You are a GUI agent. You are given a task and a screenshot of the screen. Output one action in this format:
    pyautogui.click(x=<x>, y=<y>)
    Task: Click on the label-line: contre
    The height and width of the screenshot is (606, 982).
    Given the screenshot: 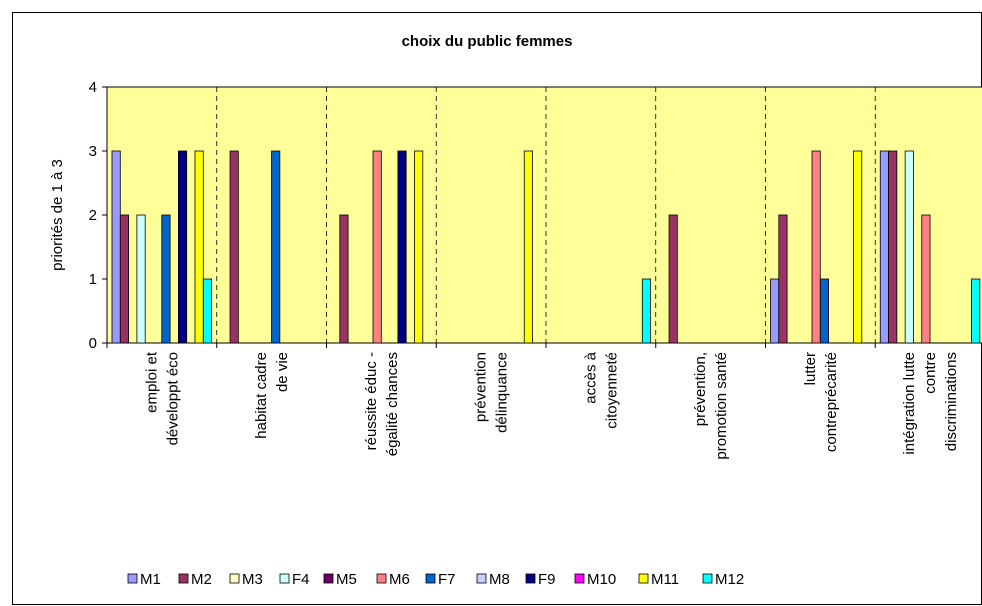 What is the action you would take?
    pyautogui.click(x=930, y=373)
    